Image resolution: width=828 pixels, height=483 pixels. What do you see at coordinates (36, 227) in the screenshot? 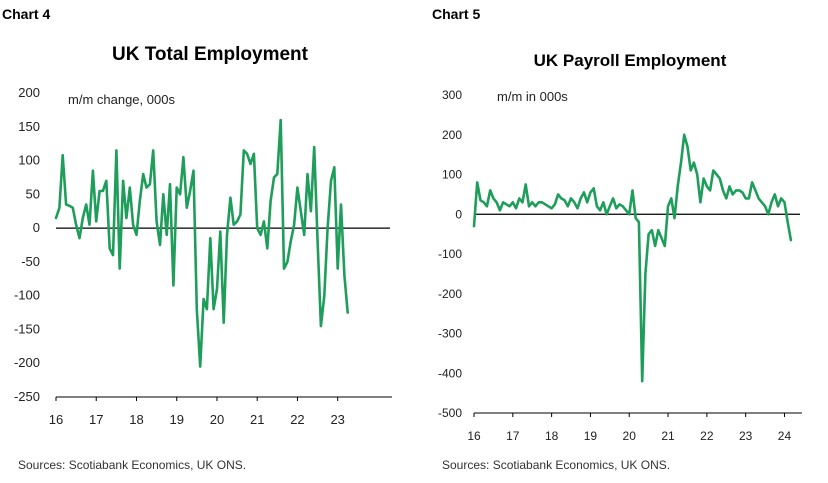
I see `chart4-ytick-label: 0` at bounding box center [36, 227].